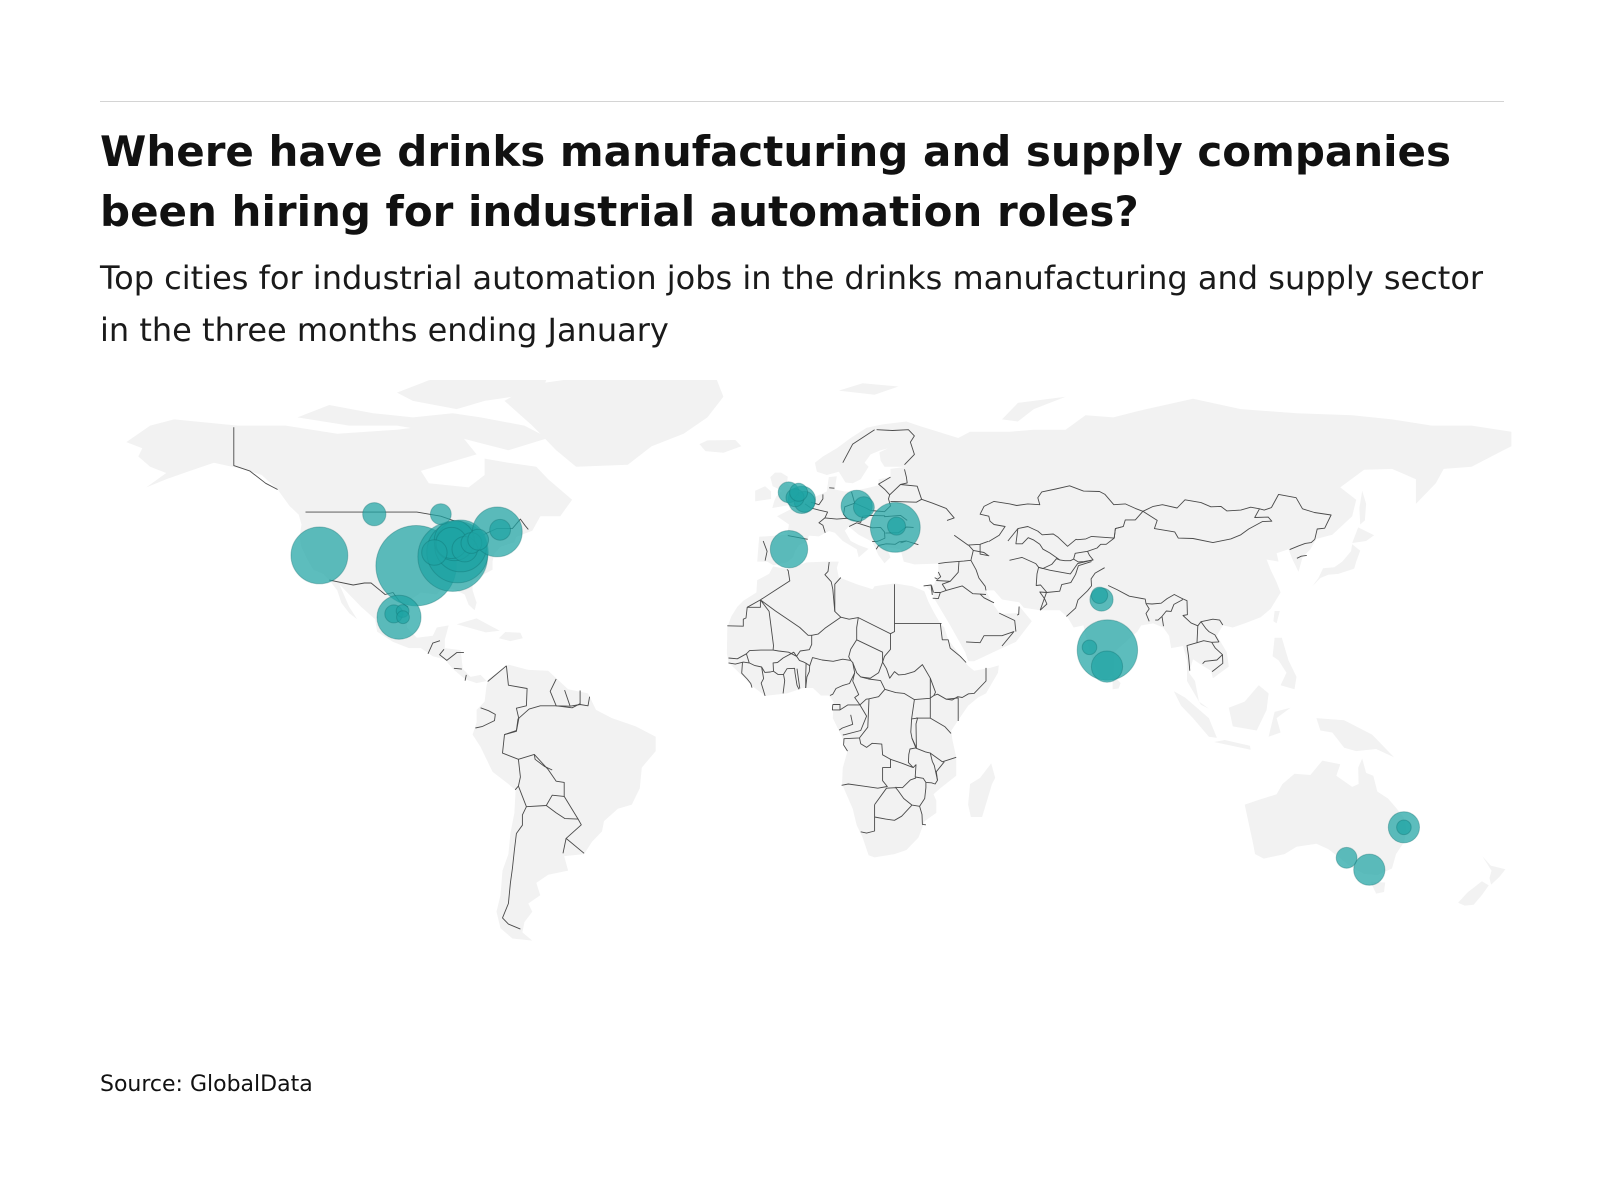 The height and width of the screenshot is (1200, 1600). What do you see at coordinates (1363, 535) in the screenshot?
I see `land-hokkaido` at bounding box center [1363, 535].